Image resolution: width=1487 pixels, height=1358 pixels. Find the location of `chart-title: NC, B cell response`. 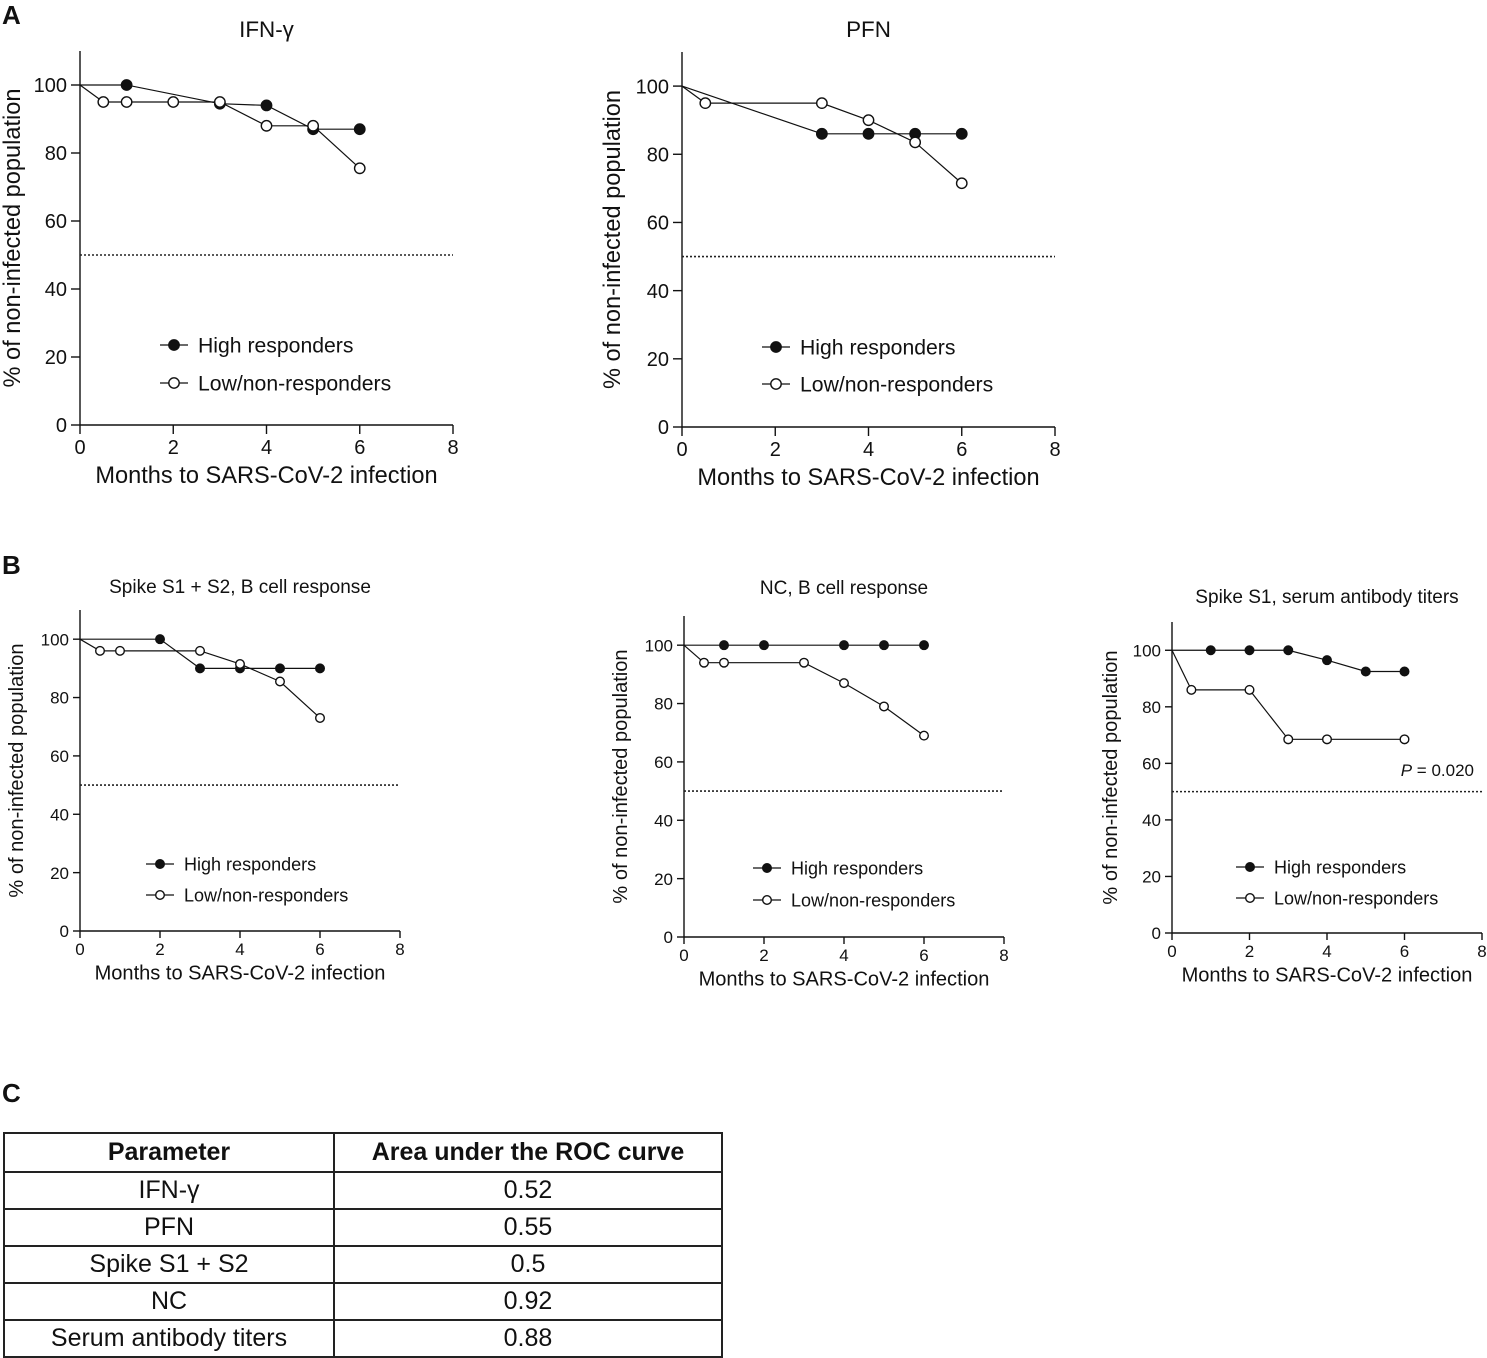

chart-title: NC, B cell response is located at coordinates (844, 588).